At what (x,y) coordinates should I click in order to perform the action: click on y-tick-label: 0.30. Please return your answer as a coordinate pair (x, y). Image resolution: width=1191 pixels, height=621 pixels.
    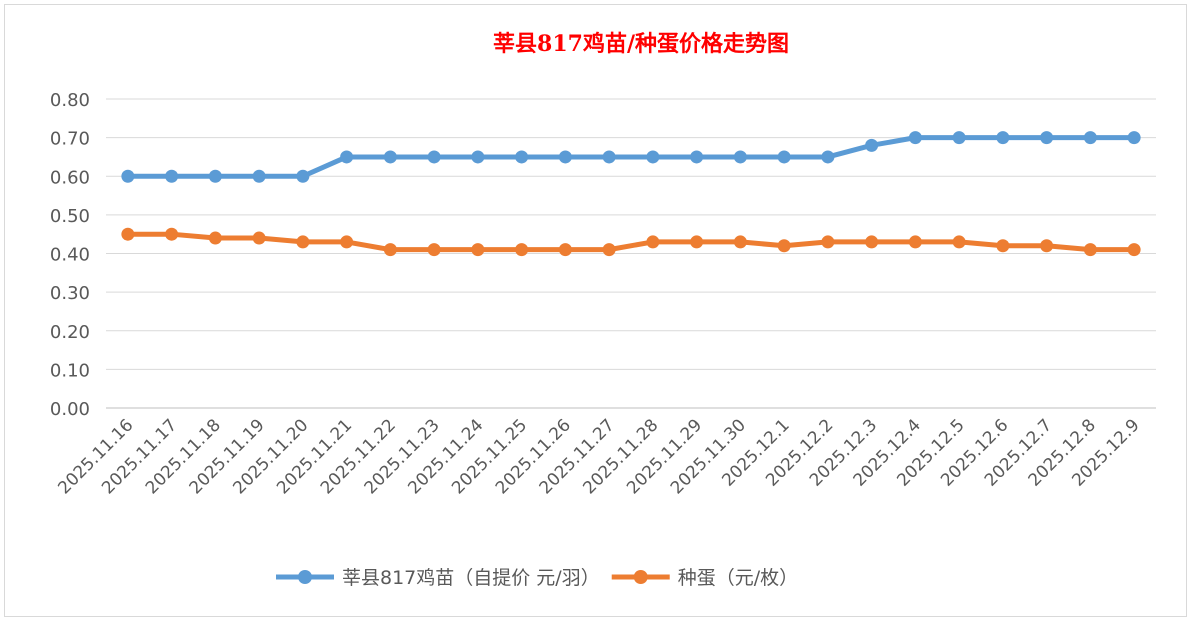
    Looking at the image, I should click on (70, 293).